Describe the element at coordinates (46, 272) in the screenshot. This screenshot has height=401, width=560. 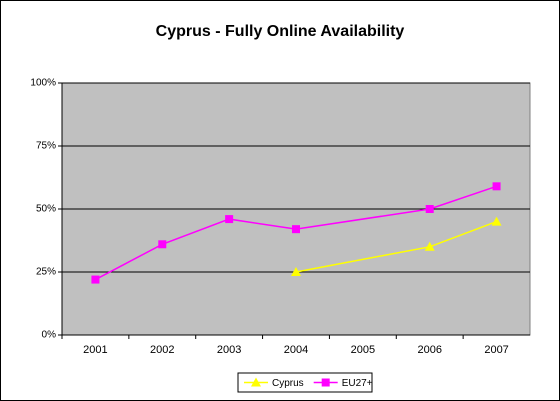
I see `y-tick-label: 25%` at that location.